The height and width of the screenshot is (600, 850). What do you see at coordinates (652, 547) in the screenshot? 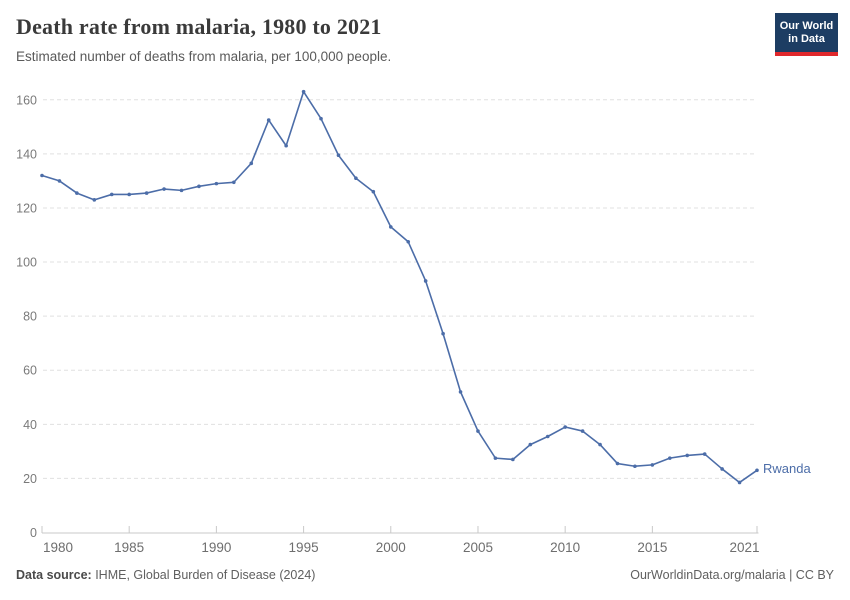
I see `x-axis-tick-label: 2015` at bounding box center [652, 547].